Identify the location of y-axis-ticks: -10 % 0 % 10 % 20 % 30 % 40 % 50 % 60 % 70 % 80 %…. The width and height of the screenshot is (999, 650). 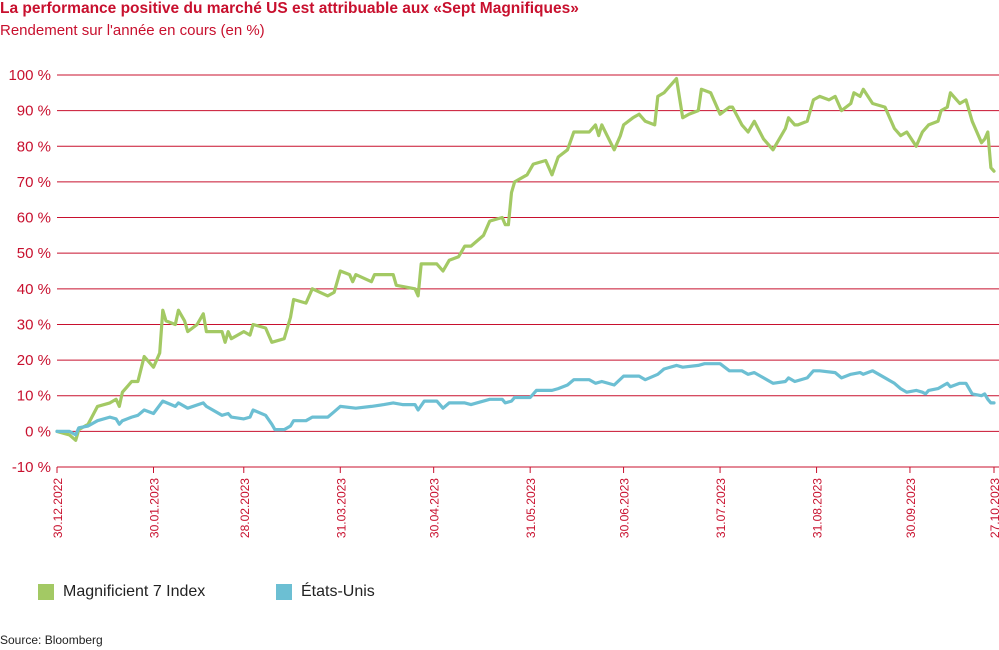
(29, 271).